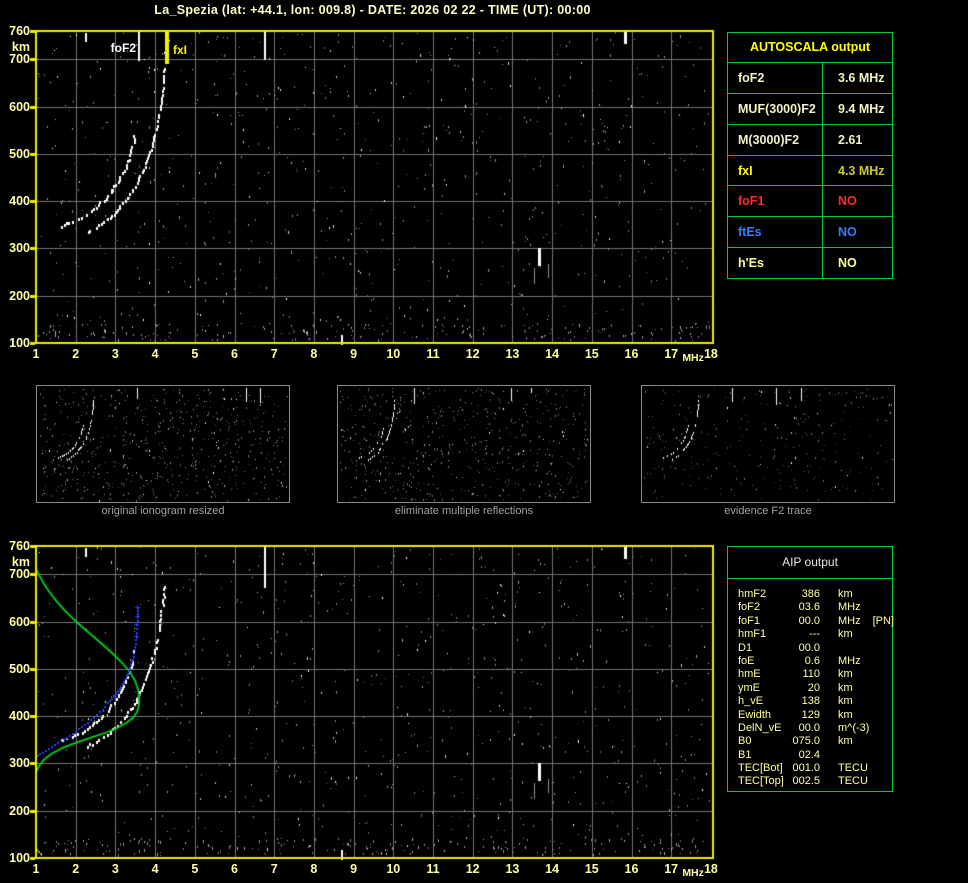  What do you see at coordinates (806, 781) in the screenshot?
I see `aip-row-value: 002.5` at bounding box center [806, 781].